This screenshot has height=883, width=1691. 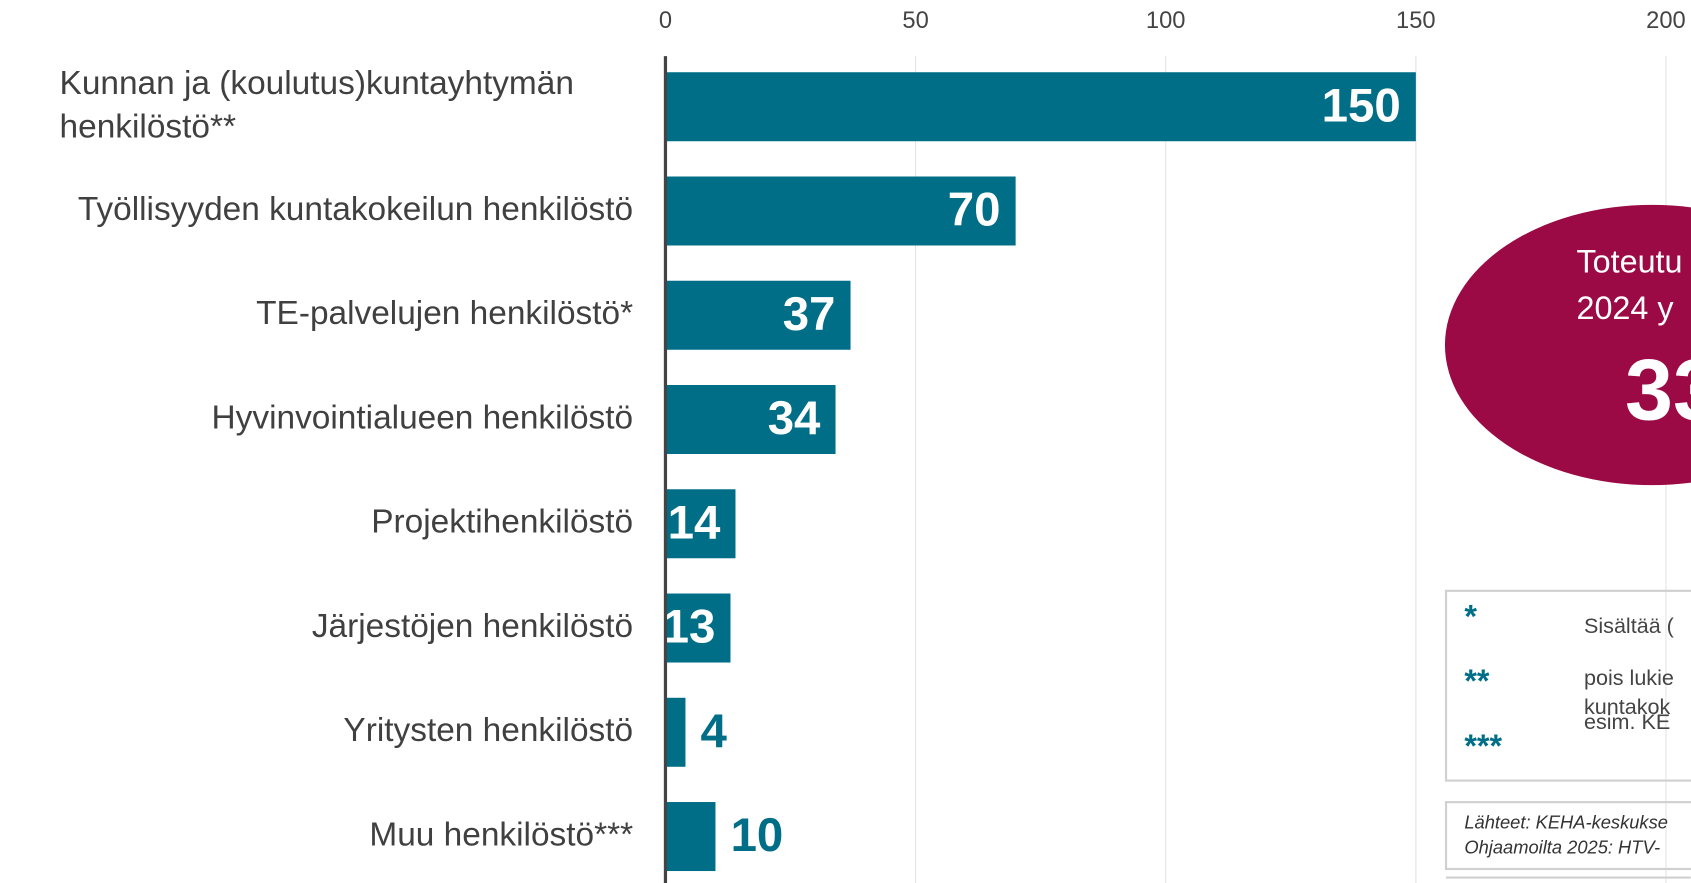 What do you see at coordinates (1361, 105) in the screenshot?
I see `data-label: 150` at bounding box center [1361, 105].